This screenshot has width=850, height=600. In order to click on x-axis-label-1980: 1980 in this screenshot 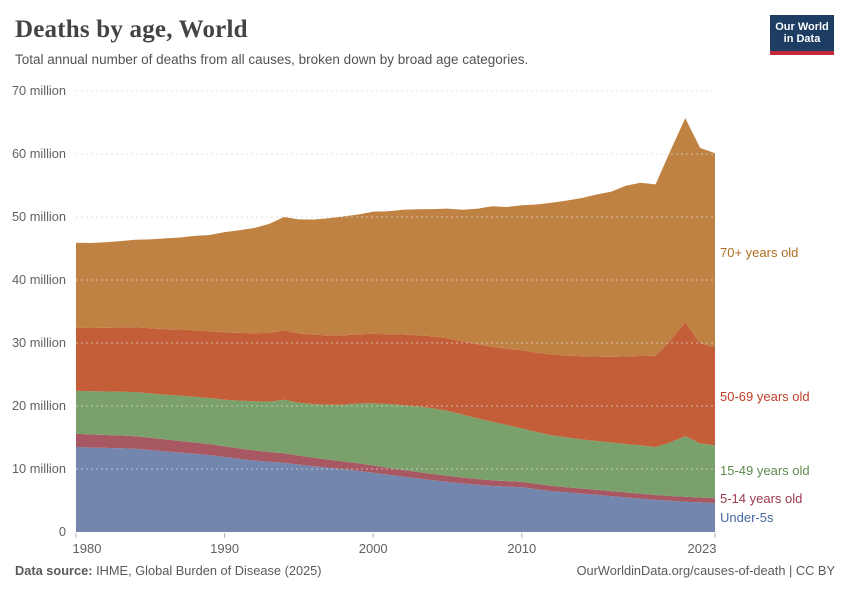, I will do `click(87, 548)`.